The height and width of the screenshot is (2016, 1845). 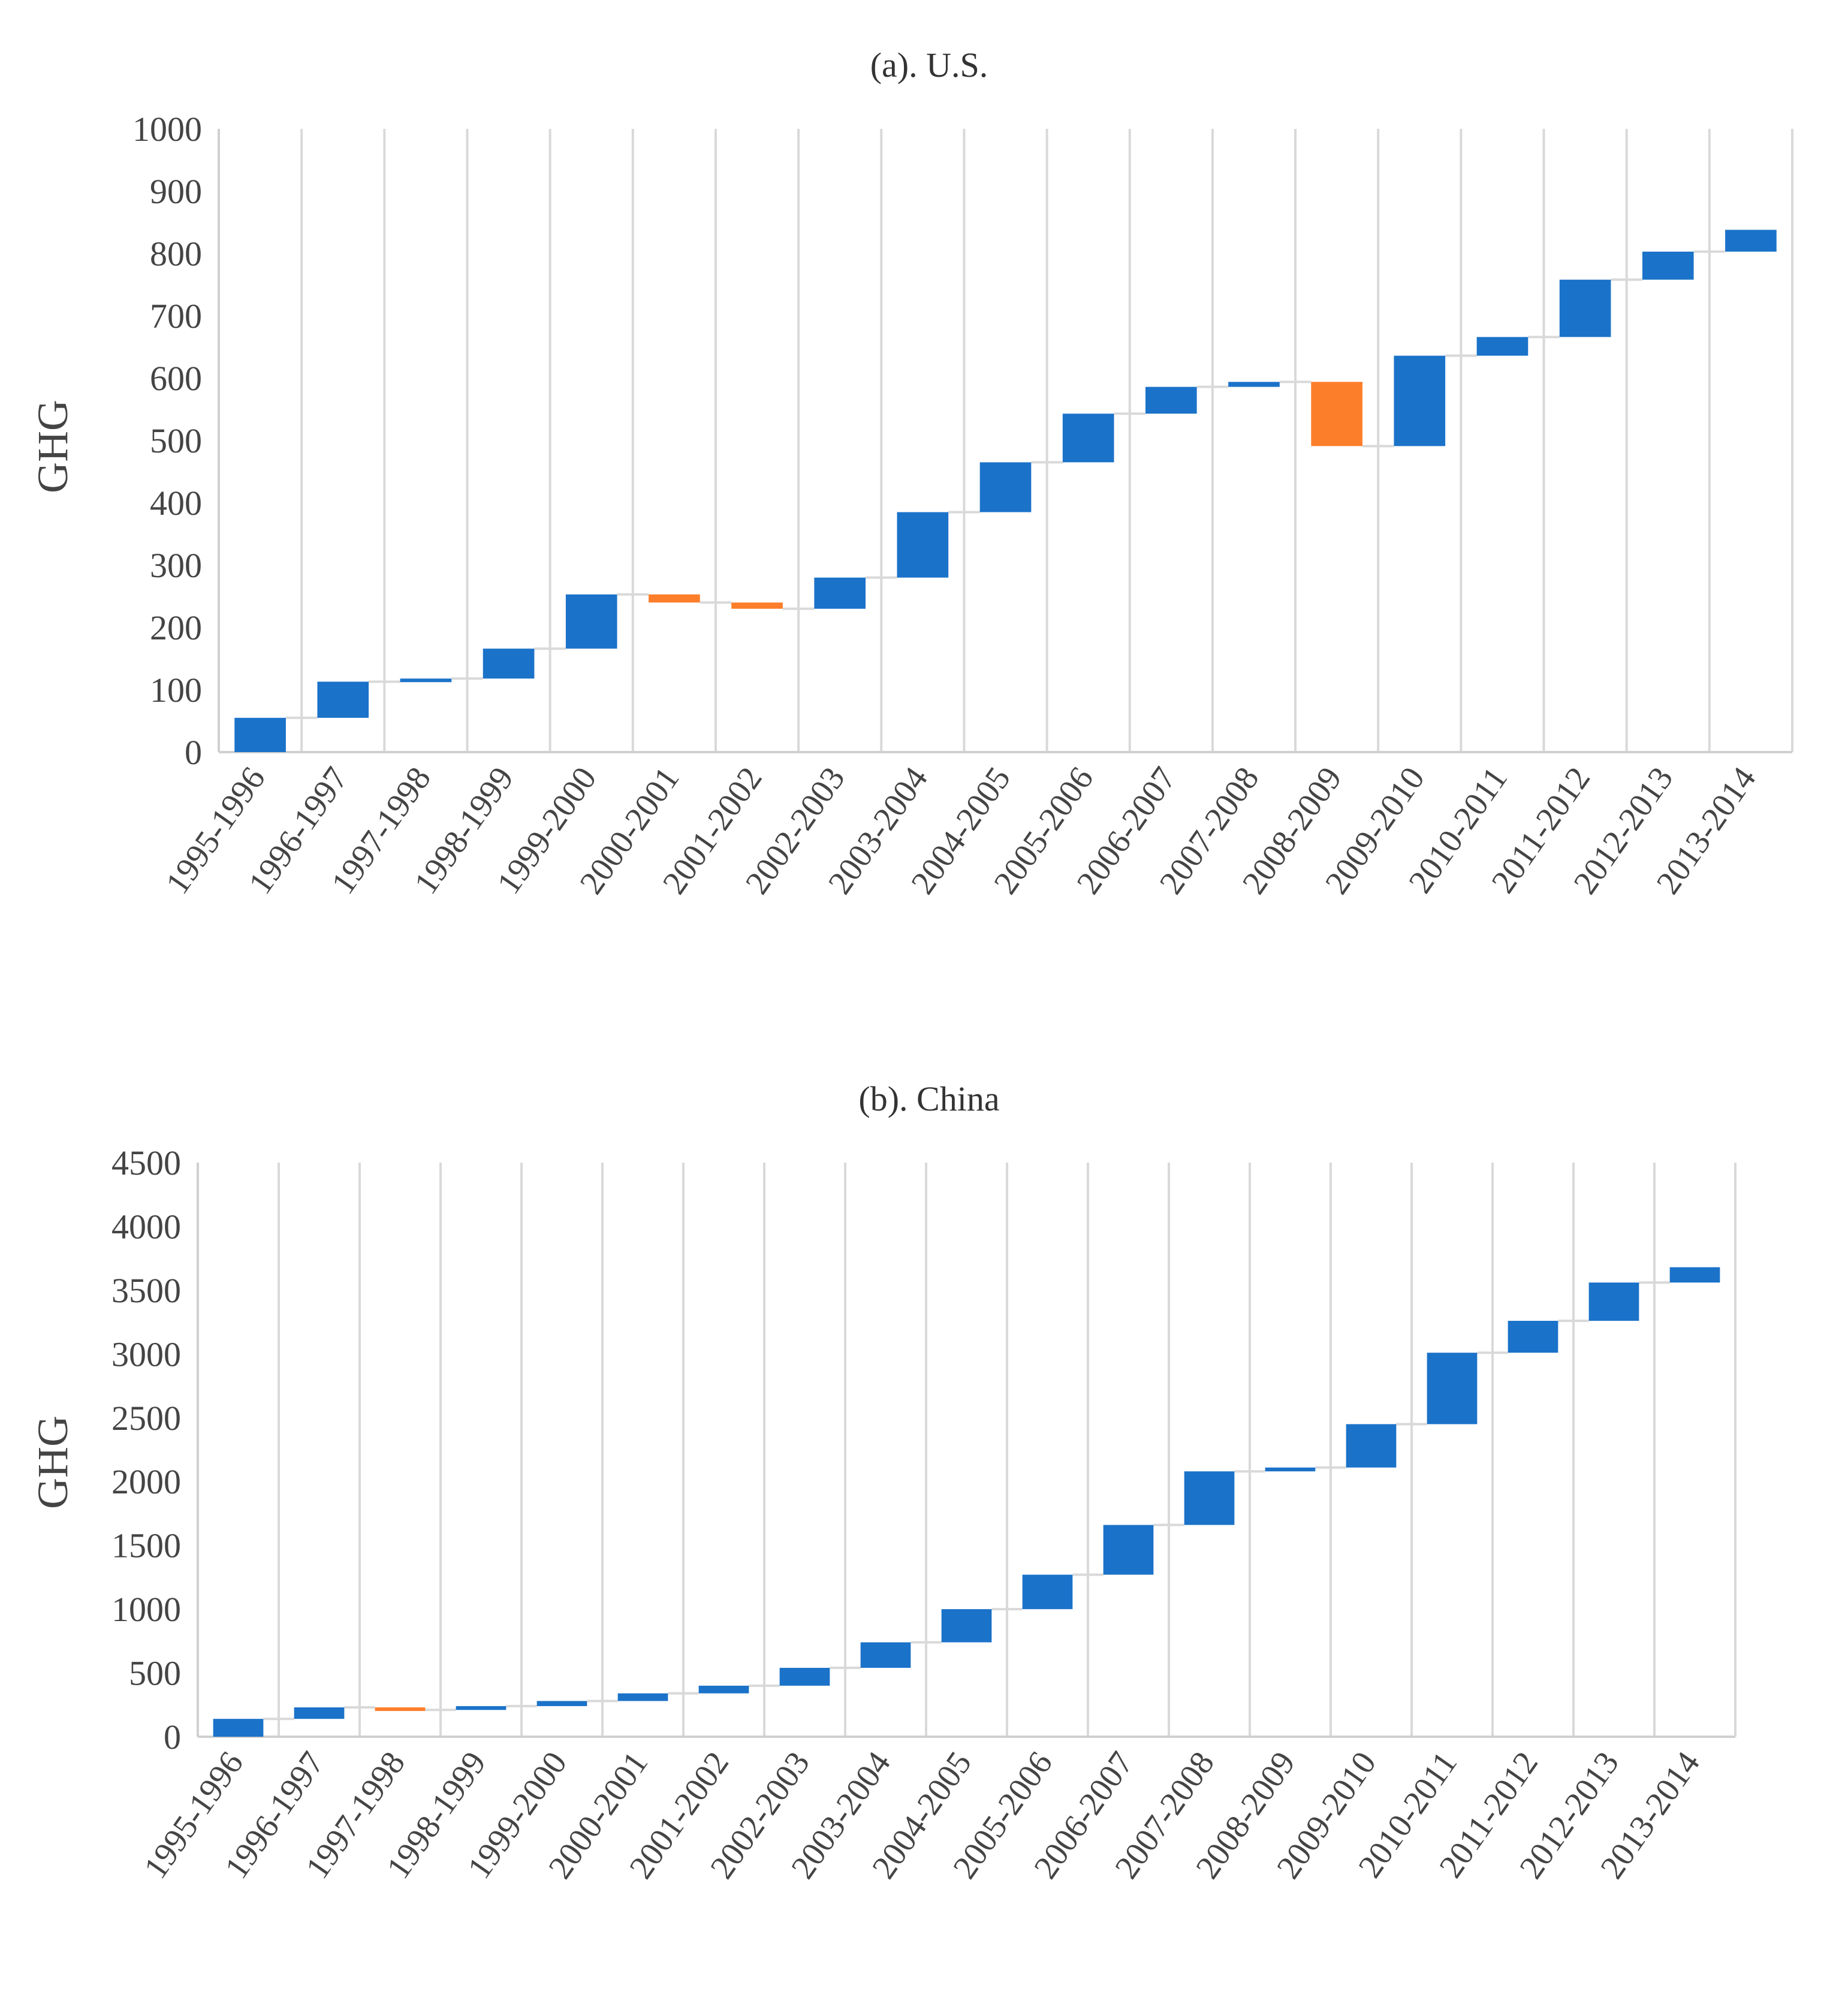 I want to click on y-tick-label: 300, so click(x=176, y=565).